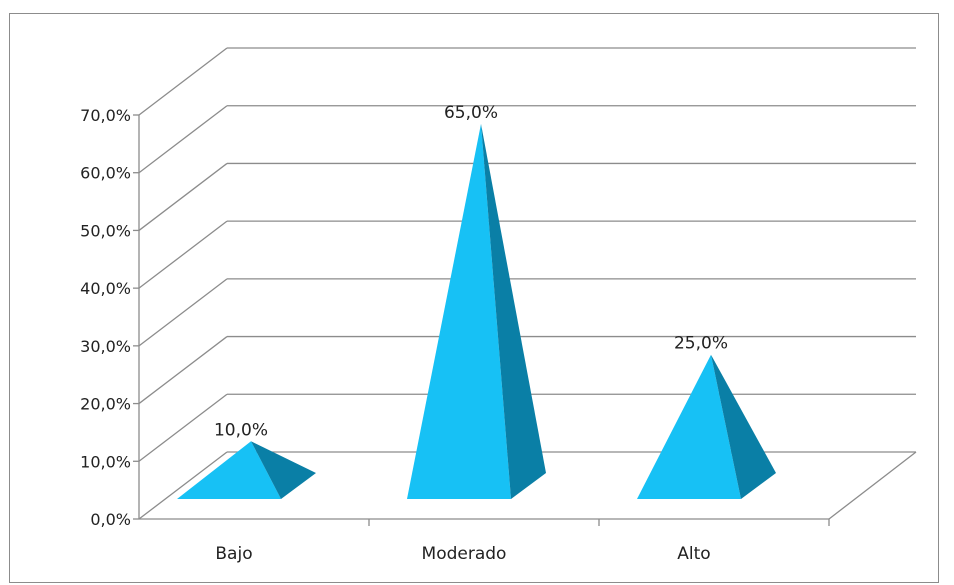  I want to click on floor-left-edge, so click(183, 485).